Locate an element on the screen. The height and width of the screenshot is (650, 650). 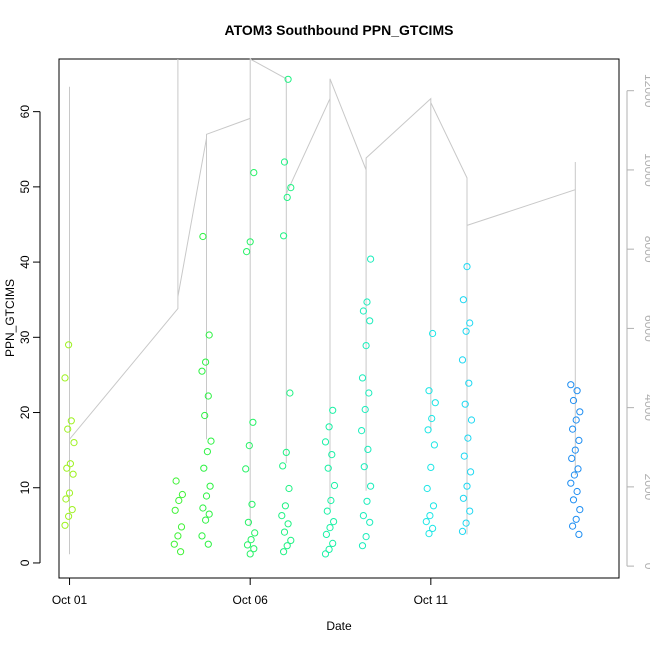
left-axis: 0 10 20 30 40 50 60 is located at coordinates (29, 335).